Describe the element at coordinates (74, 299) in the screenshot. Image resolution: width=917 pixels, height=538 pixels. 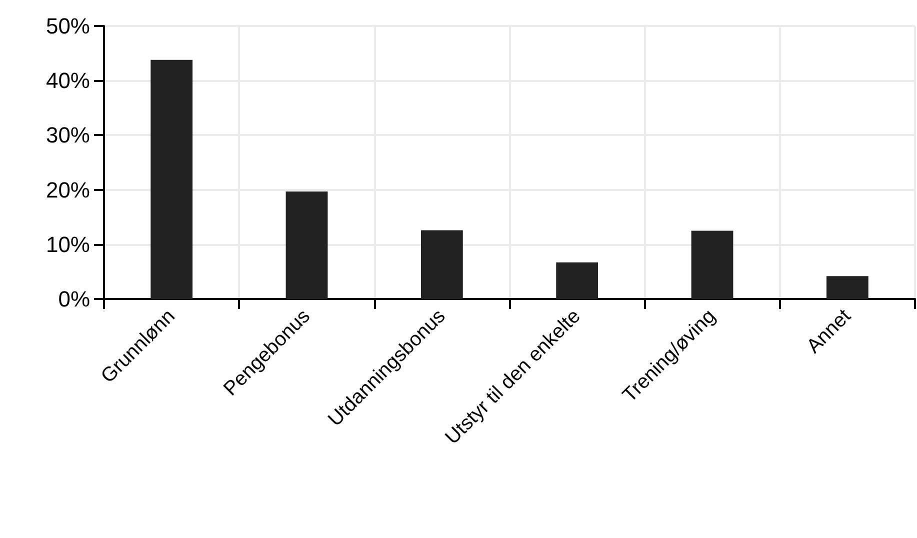
I see `y-tick-label: 0%` at that location.